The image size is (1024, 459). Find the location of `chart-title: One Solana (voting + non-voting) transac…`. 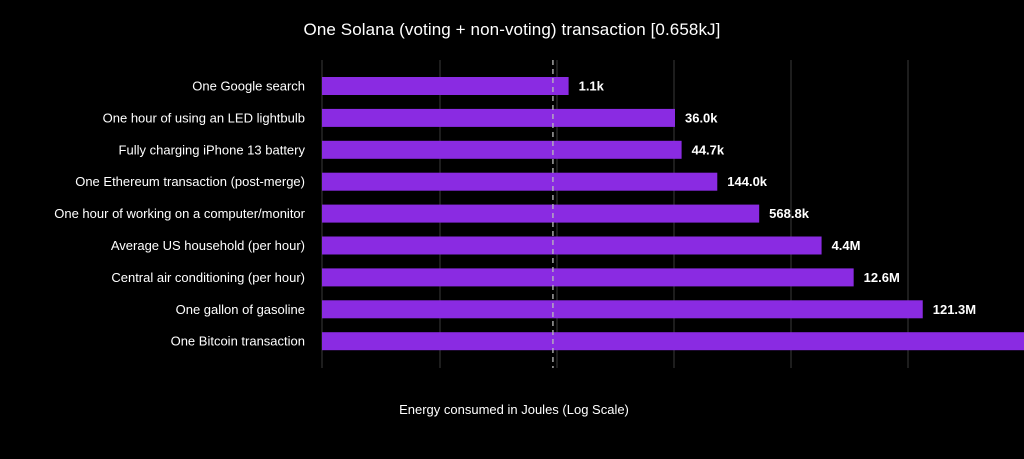

chart-title: One Solana (voting + non-voting) transac… is located at coordinates (512, 29).